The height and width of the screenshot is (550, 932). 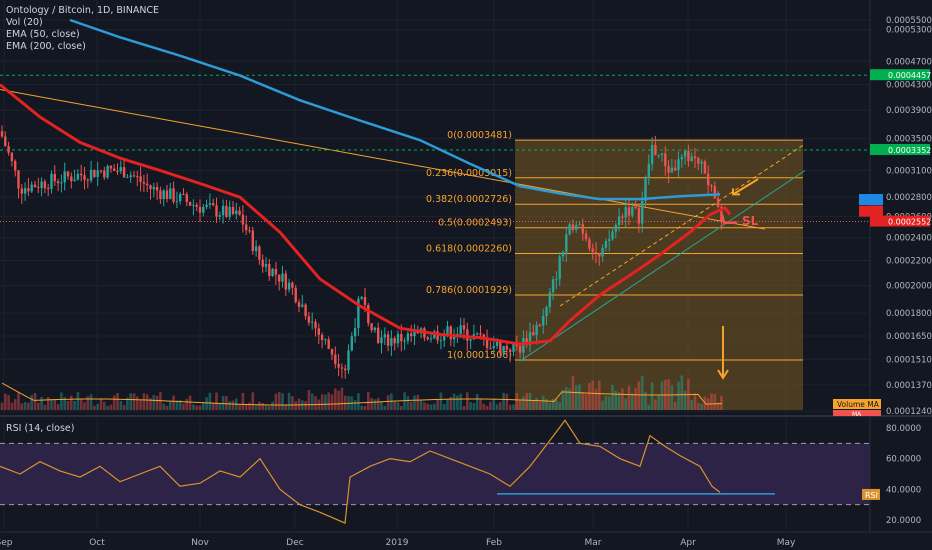 What do you see at coordinates (469, 199) in the screenshot?
I see `fib-level-label: 0.382(0.0002726)` at bounding box center [469, 199].